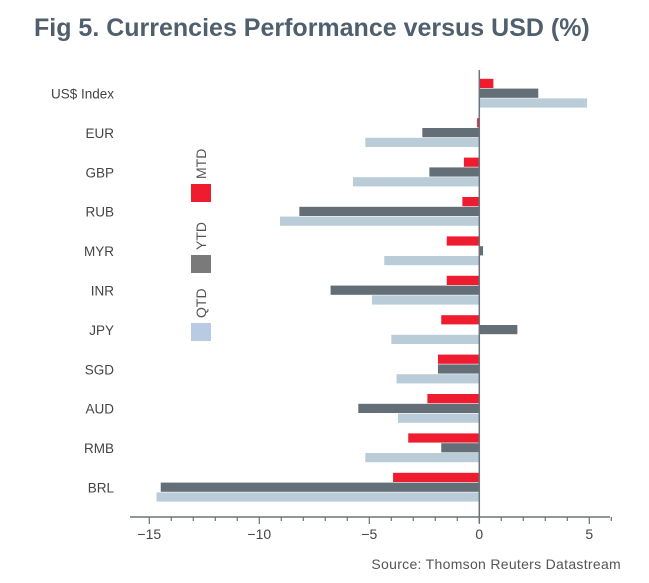  Describe the element at coordinates (99, 172) in the screenshot. I see `category-label: GBP` at that location.